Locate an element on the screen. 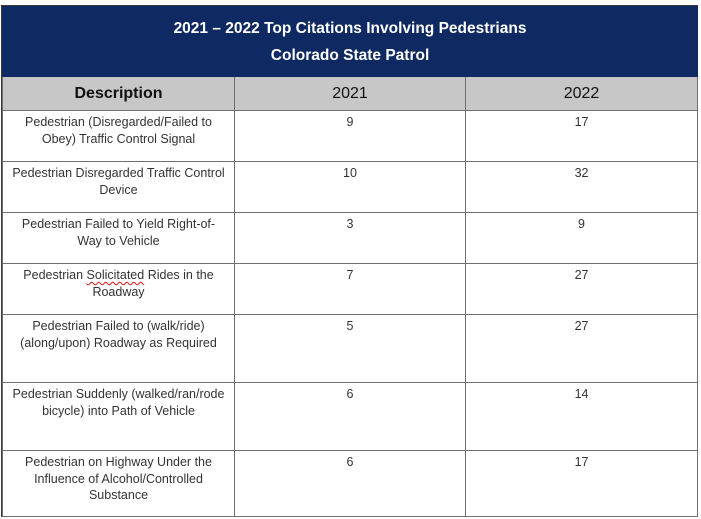  row-value-2021: 7 is located at coordinates (350, 289).